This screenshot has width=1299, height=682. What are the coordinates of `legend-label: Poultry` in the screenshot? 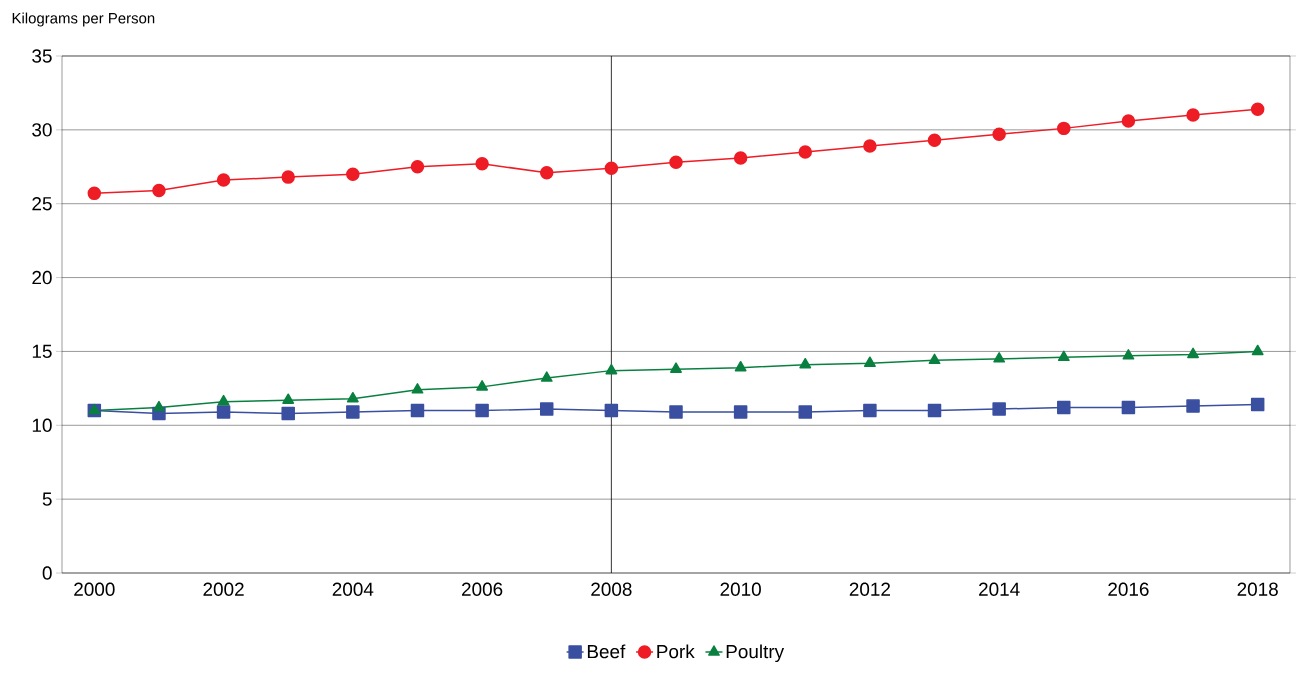 It's located at (755, 653).